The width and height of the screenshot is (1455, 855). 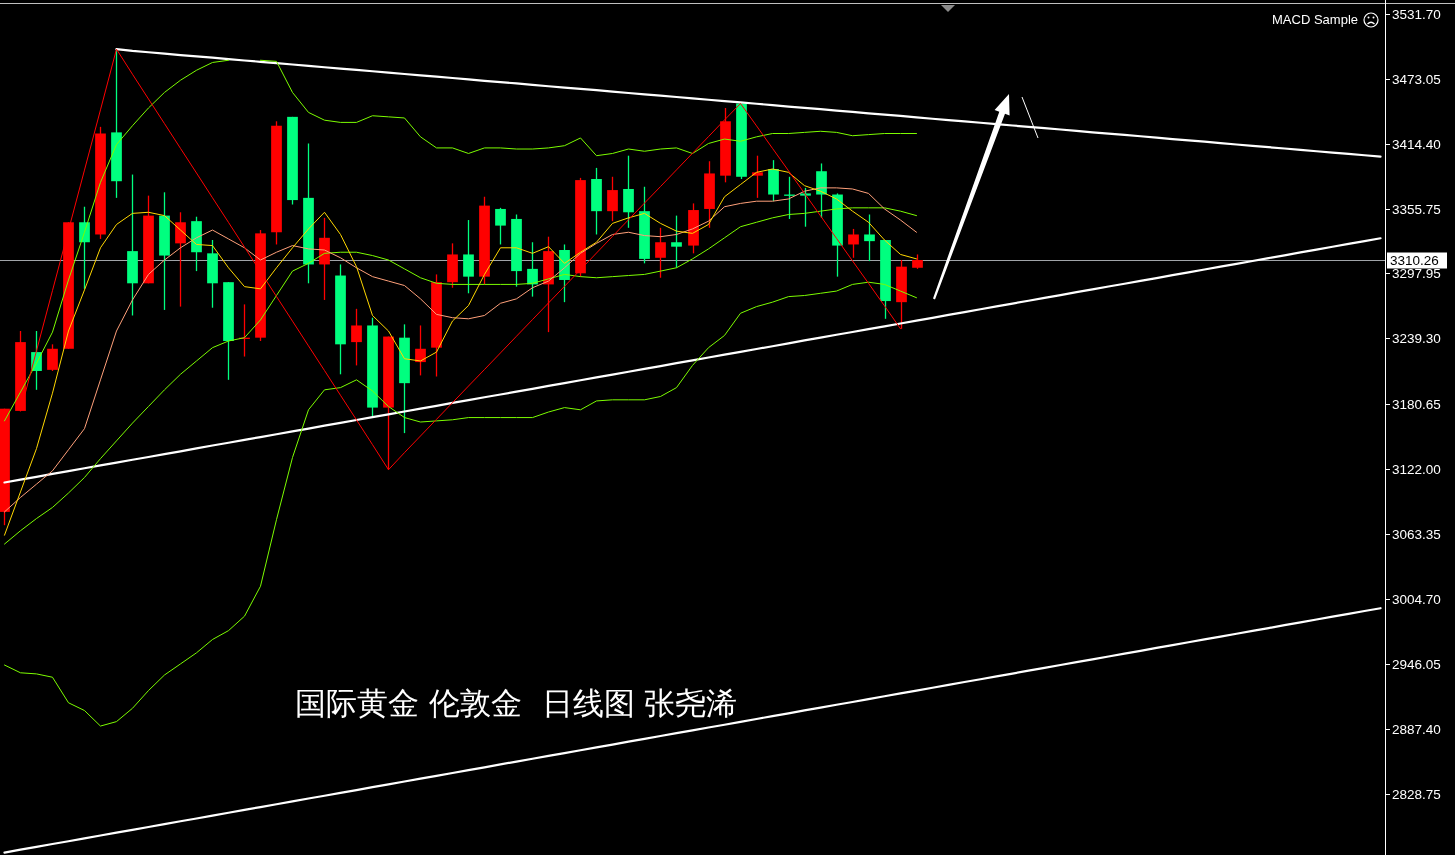 I want to click on y-tick-label: 3122.00, so click(x=1416, y=469).